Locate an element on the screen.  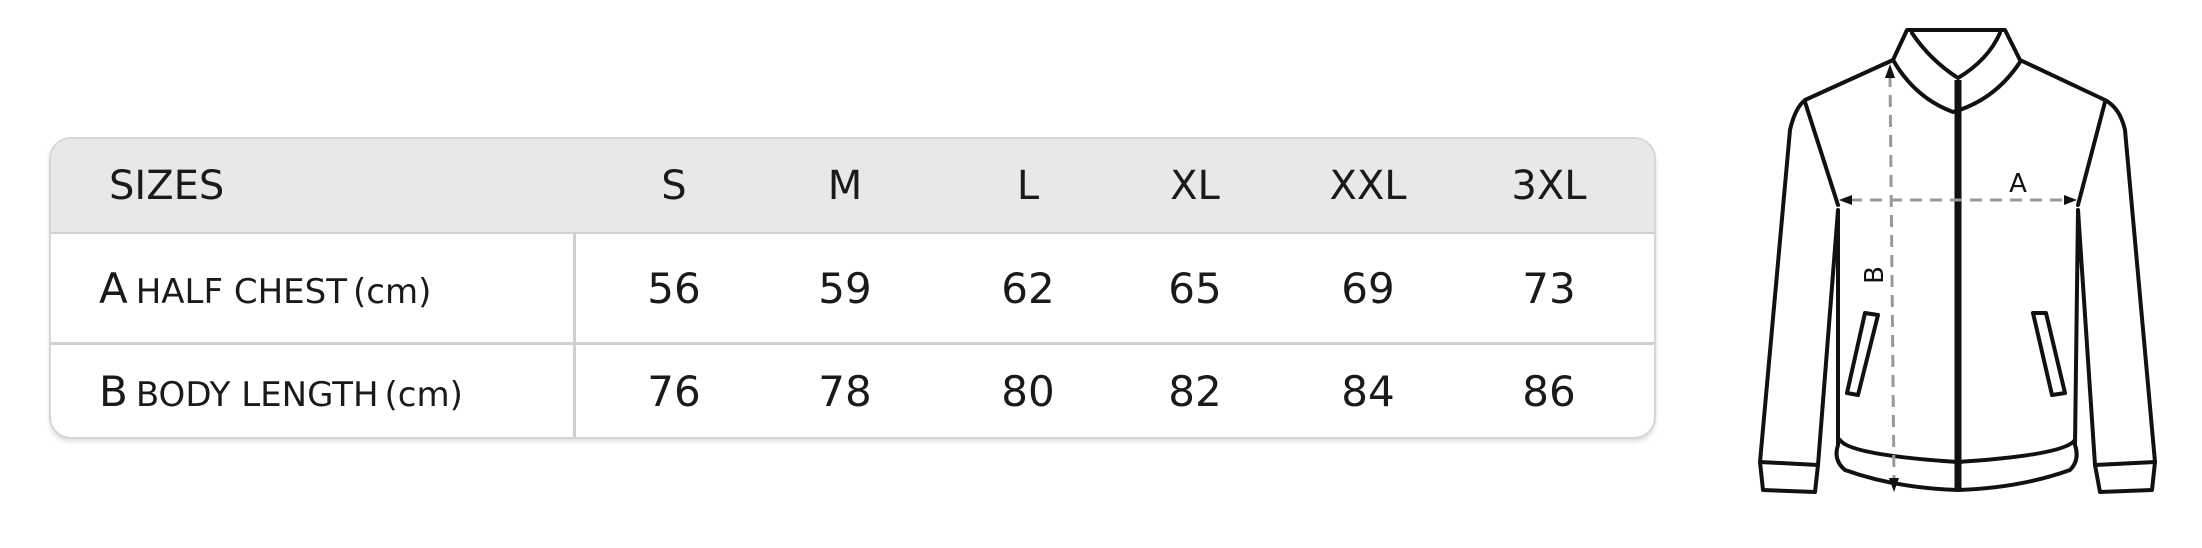
size-header: 3XL is located at coordinates (1549, 185).